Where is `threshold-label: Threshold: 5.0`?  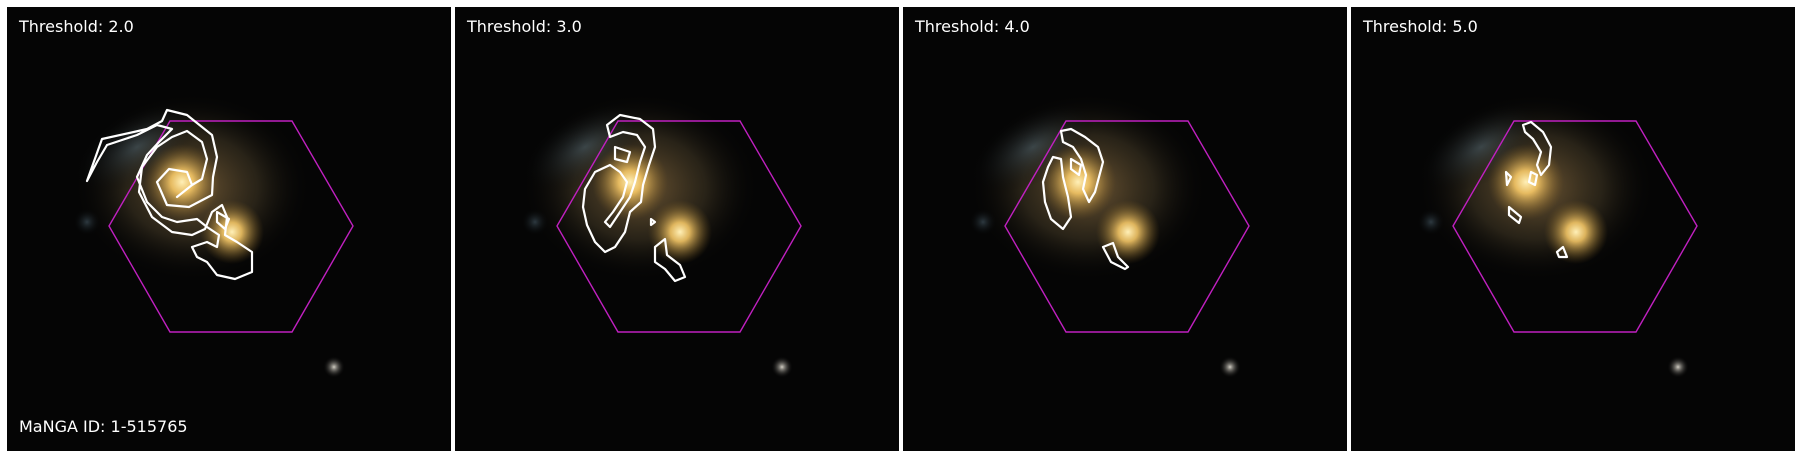
threshold-label: Threshold: 5.0 is located at coordinates (1420, 26).